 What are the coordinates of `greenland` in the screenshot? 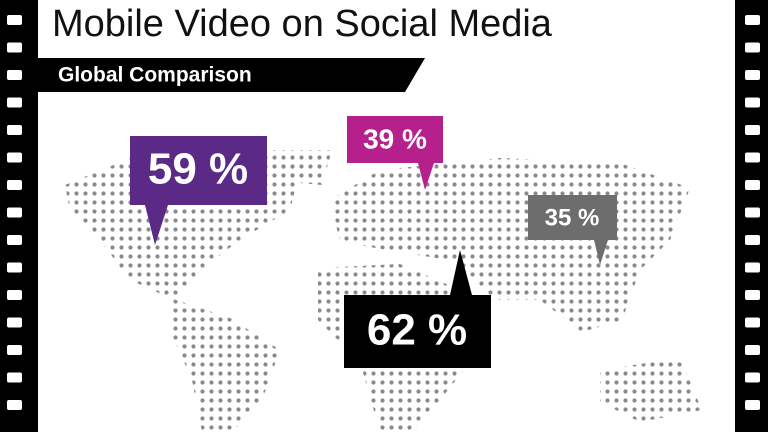 It's located at (301, 167).